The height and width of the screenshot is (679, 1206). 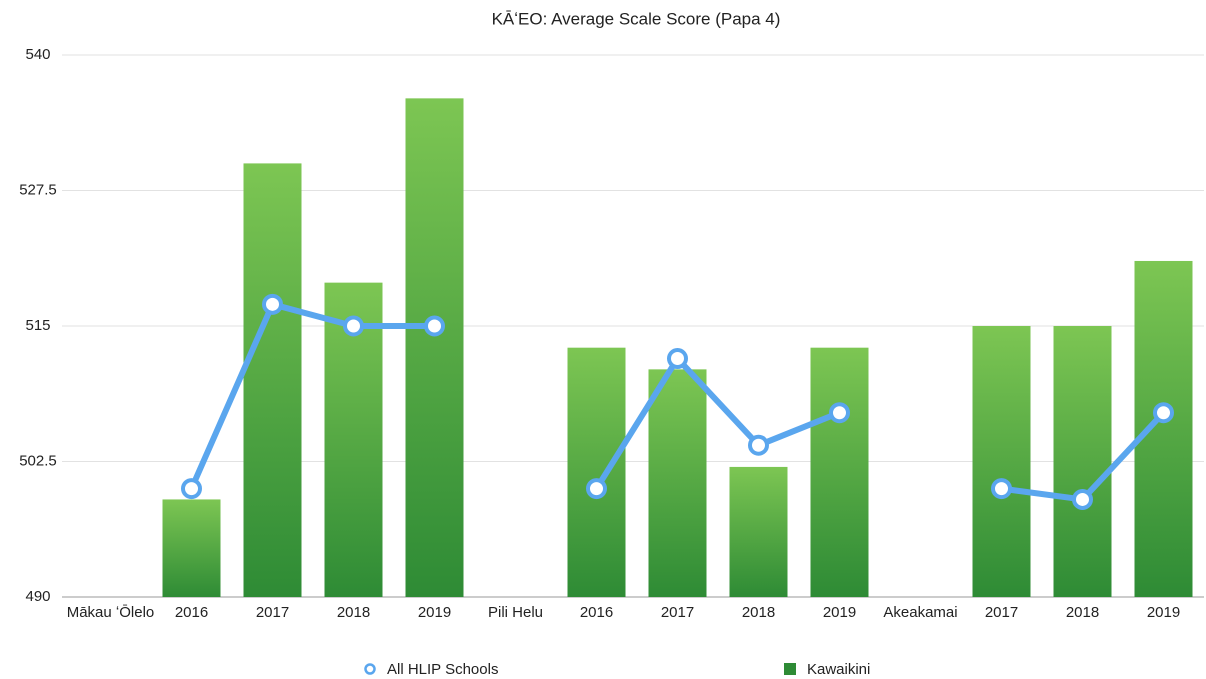 What do you see at coordinates (442, 669) in the screenshot?
I see `legend-label: All HLIP Schools` at bounding box center [442, 669].